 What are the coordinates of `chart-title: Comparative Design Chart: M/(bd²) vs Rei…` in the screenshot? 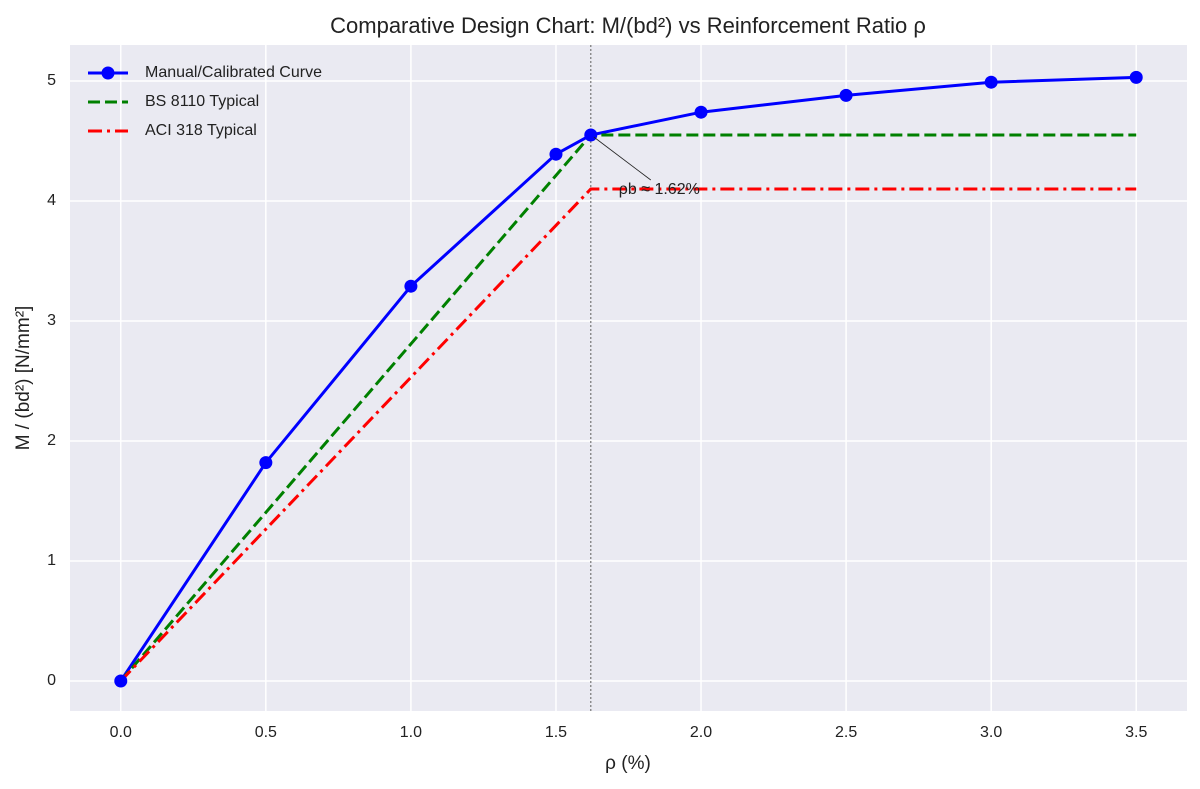 It's located at (628, 25).